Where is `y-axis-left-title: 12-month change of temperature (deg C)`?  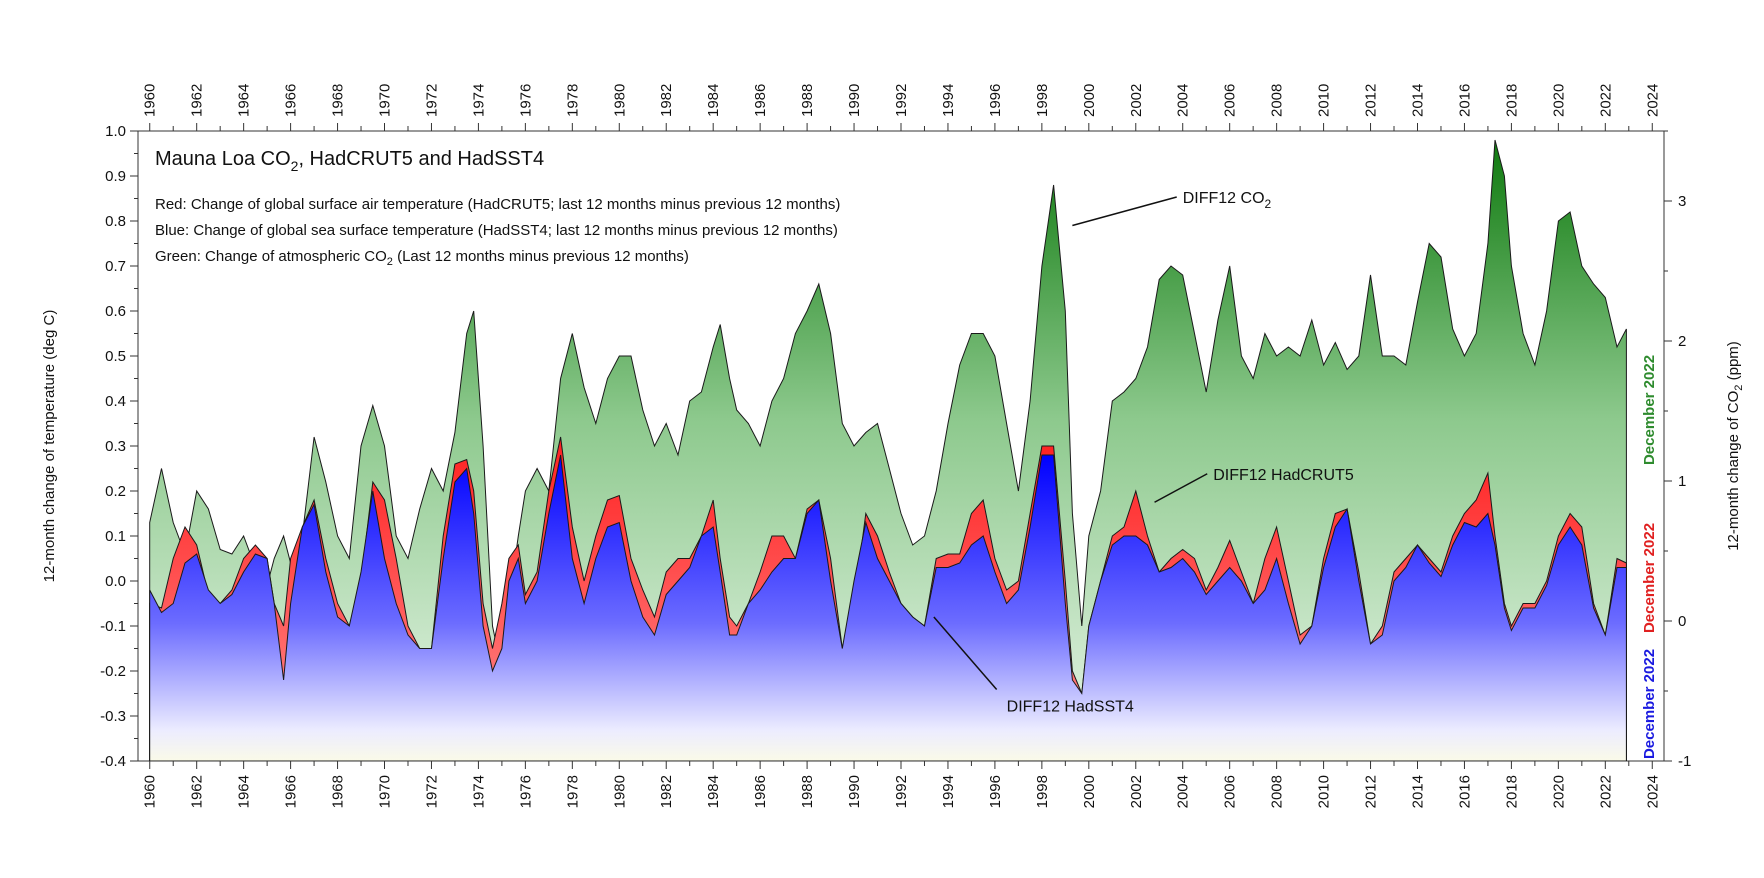 y-axis-left-title: 12-month change of temperature (deg C) is located at coordinates (49, 446).